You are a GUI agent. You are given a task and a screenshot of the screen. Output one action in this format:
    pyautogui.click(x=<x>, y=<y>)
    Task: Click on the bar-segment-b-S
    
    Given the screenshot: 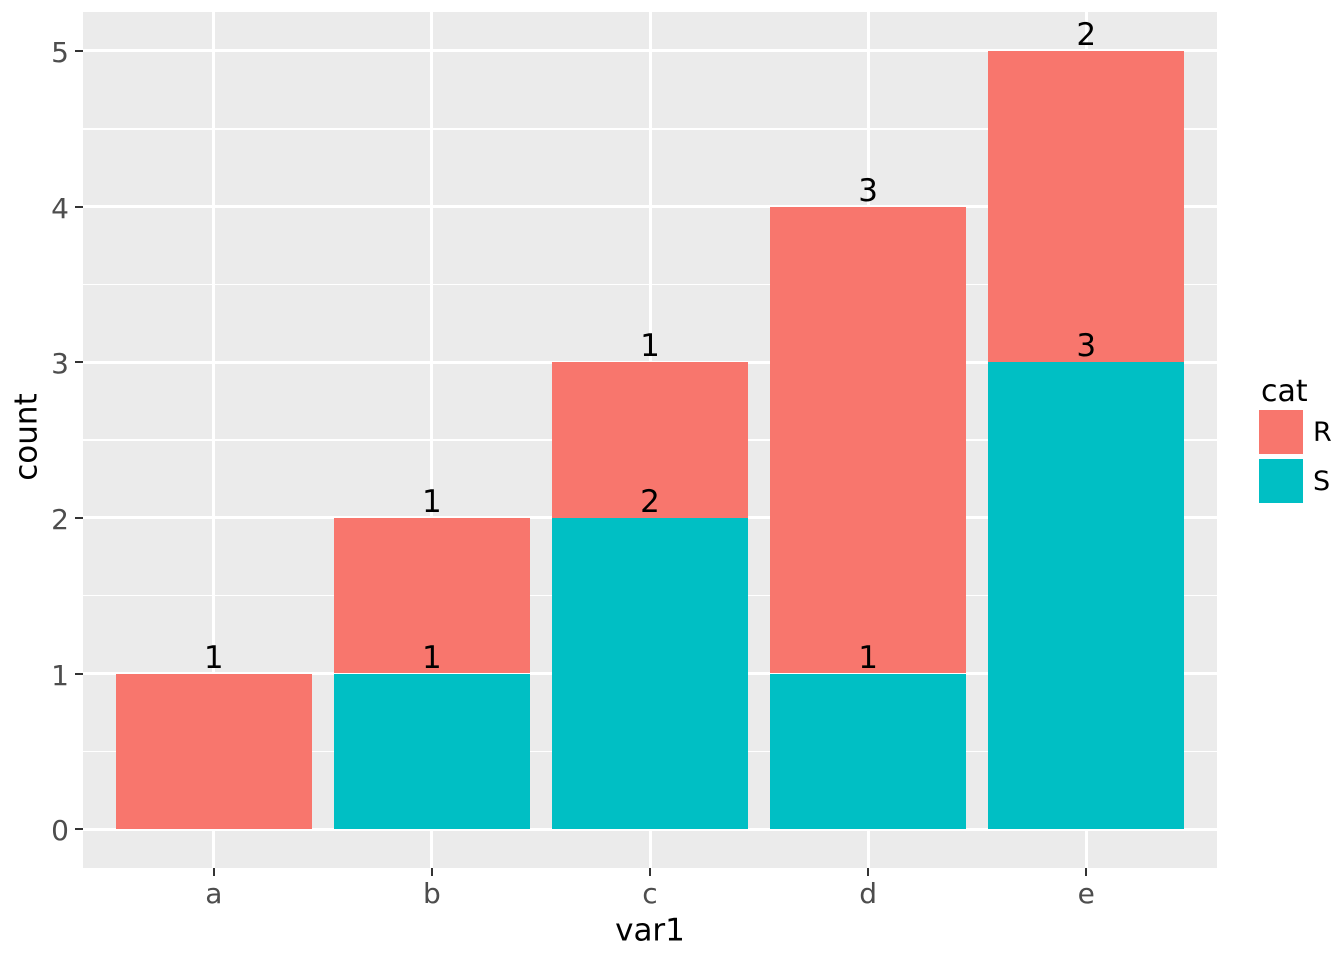 What is the action you would take?
    pyautogui.click(x=432, y=751)
    